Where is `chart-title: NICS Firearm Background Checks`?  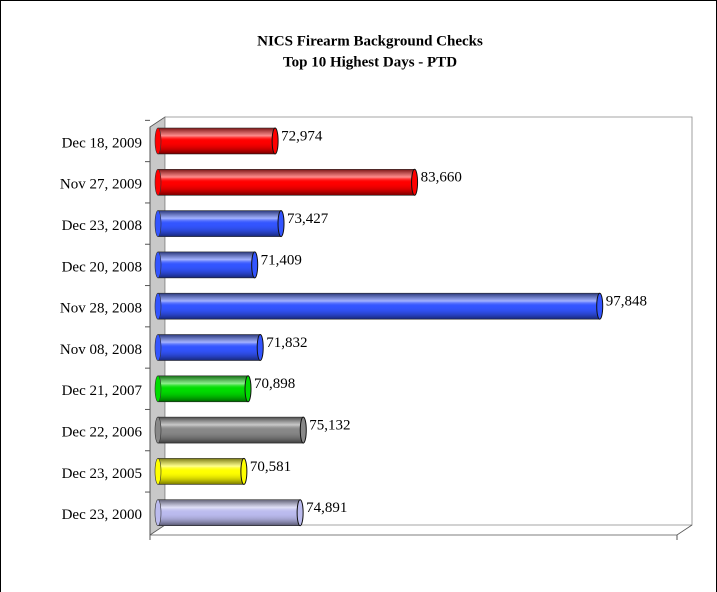 chart-title: NICS Firearm Background Checks is located at coordinates (370, 41).